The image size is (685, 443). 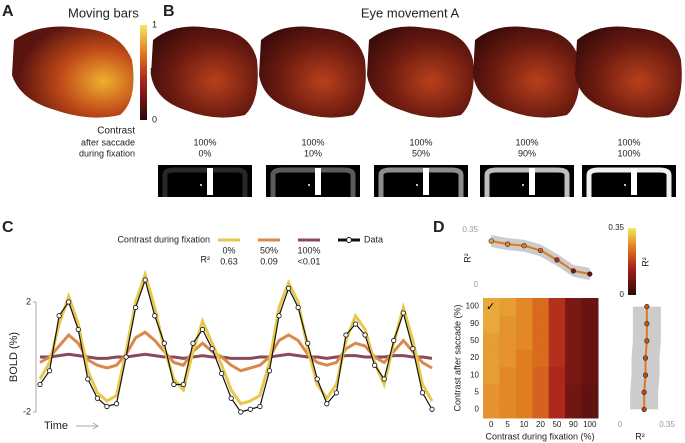 What do you see at coordinates (143, 72) in the screenshot?
I see `colorbar` at bounding box center [143, 72].